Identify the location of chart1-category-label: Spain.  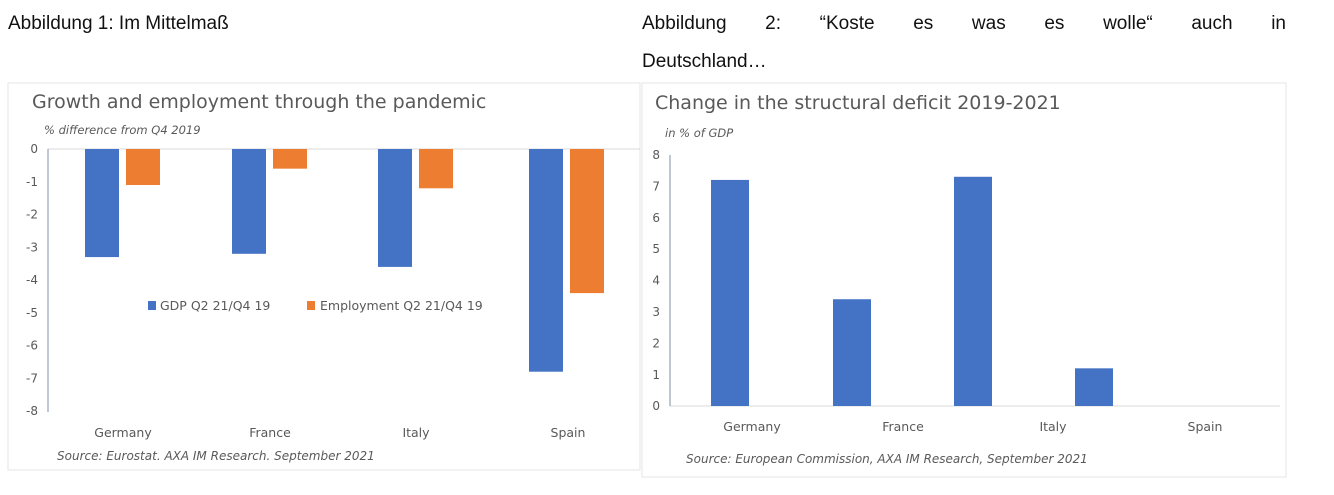
(568, 432).